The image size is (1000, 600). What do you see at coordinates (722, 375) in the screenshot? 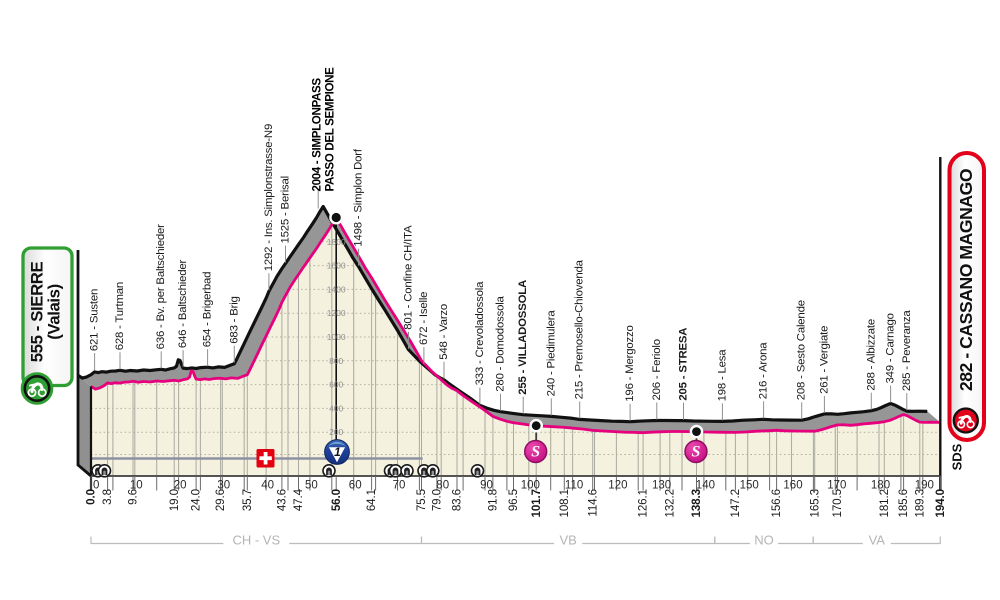
I see `svg-text: 198 - Lesa` at bounding box center [722, 375].